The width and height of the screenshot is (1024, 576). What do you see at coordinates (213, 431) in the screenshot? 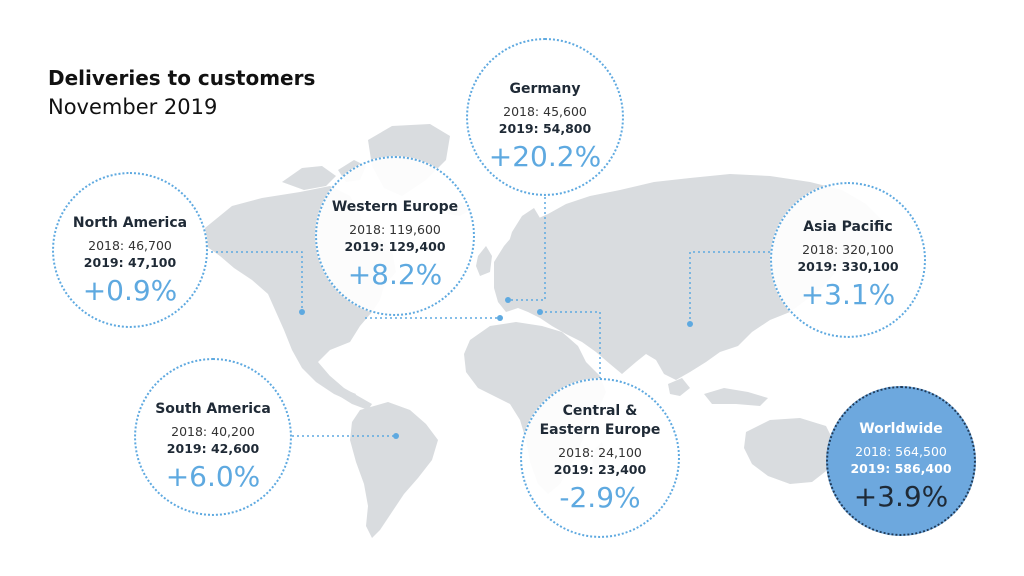
I see `value-2018: 2018: 40,200` at bounding box center [213, 431].